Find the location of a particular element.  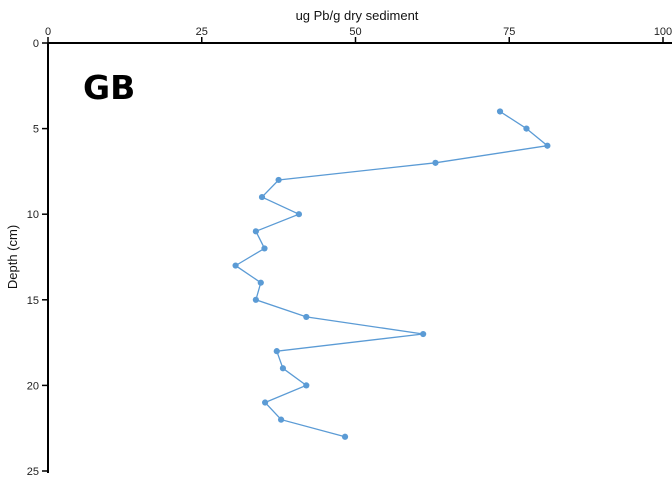

y-tick-label: 5 is located at coordinates (36, 130).